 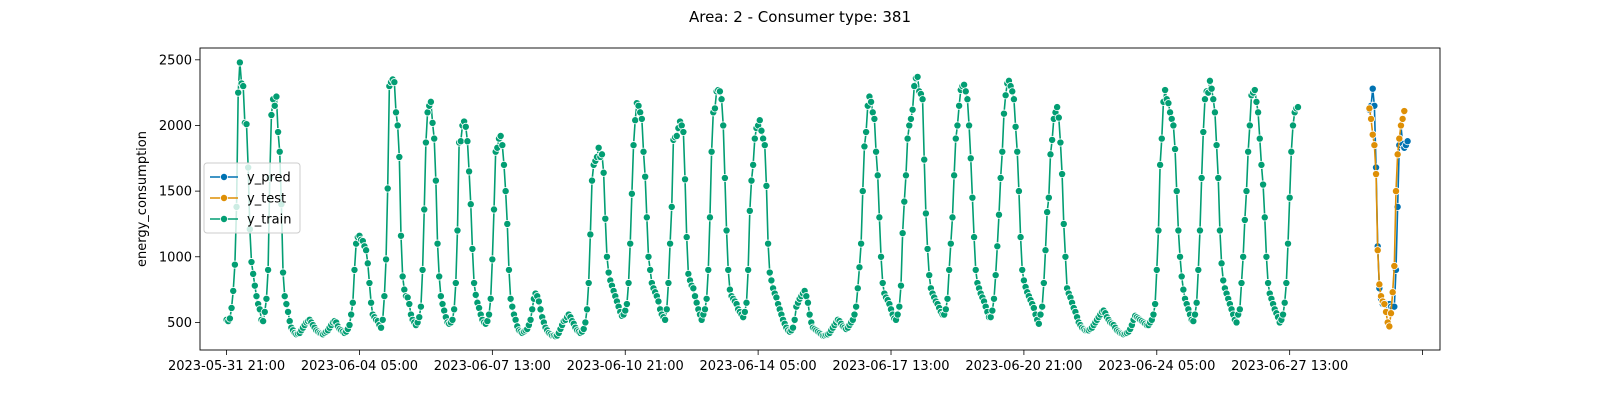 I want to click on legend-item-y_train: y_train, so click(x=250, y=220).